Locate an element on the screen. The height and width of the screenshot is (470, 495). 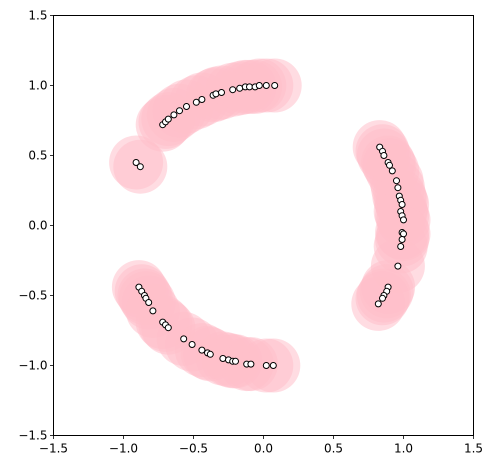
y-axis: −1.5 −1.0 −0.5 0.0 0.5 1.0 1.5 is located at coordinates (36, 226).